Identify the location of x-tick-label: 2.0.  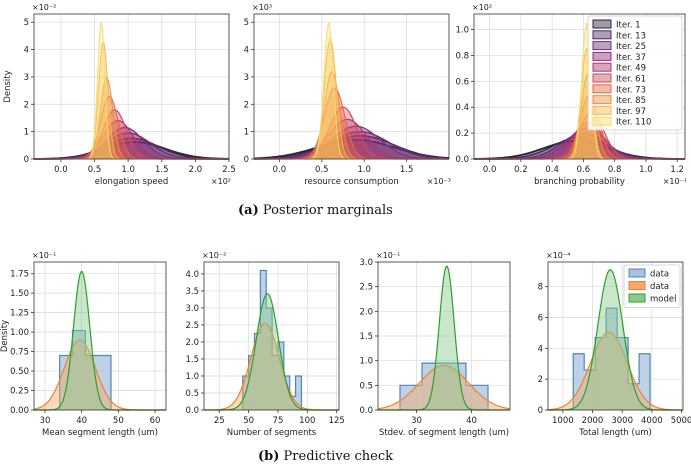
(196, 170).